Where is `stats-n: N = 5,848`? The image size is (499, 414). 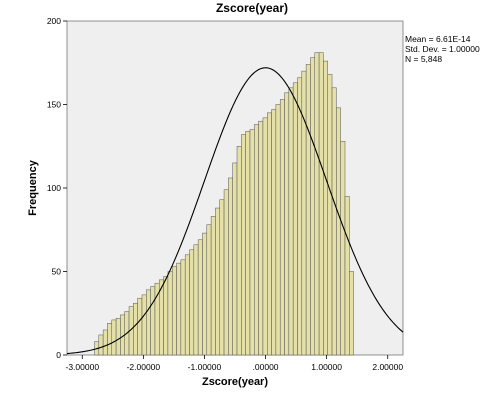
stats-n: N = 5,848 is located at coordinates (423, 59).